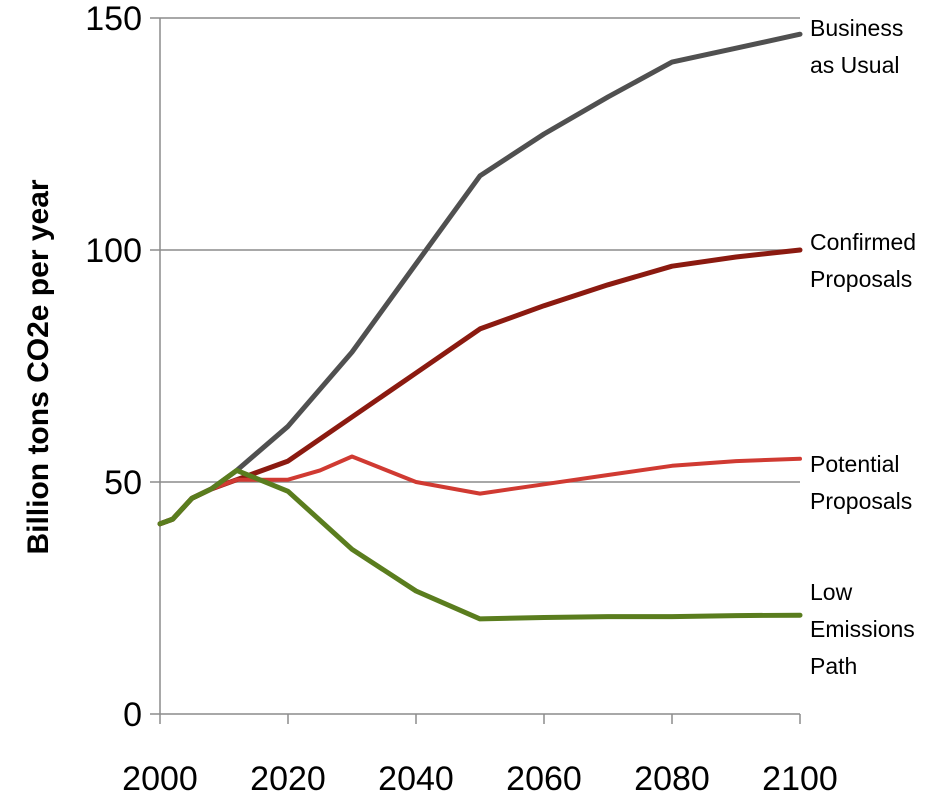 The width and height of the screenshot is (944, 799). I want to click on y-tick-label: 50, so click(123, 483).